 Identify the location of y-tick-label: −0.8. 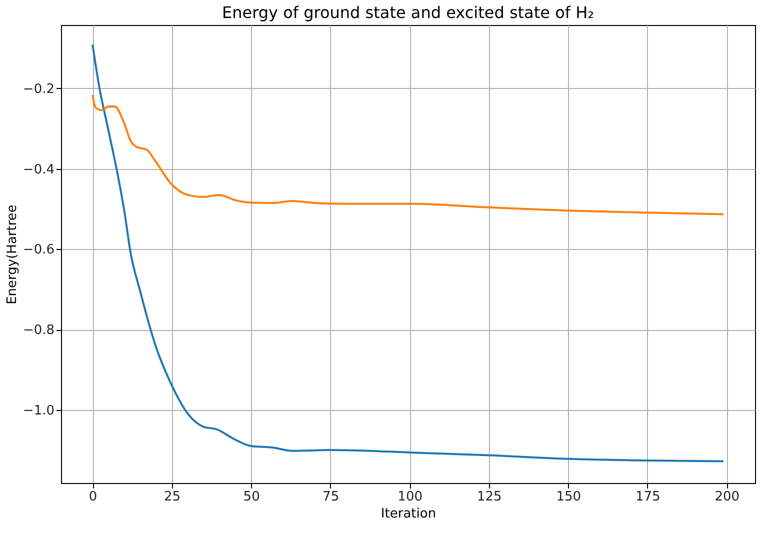
(38, 330).